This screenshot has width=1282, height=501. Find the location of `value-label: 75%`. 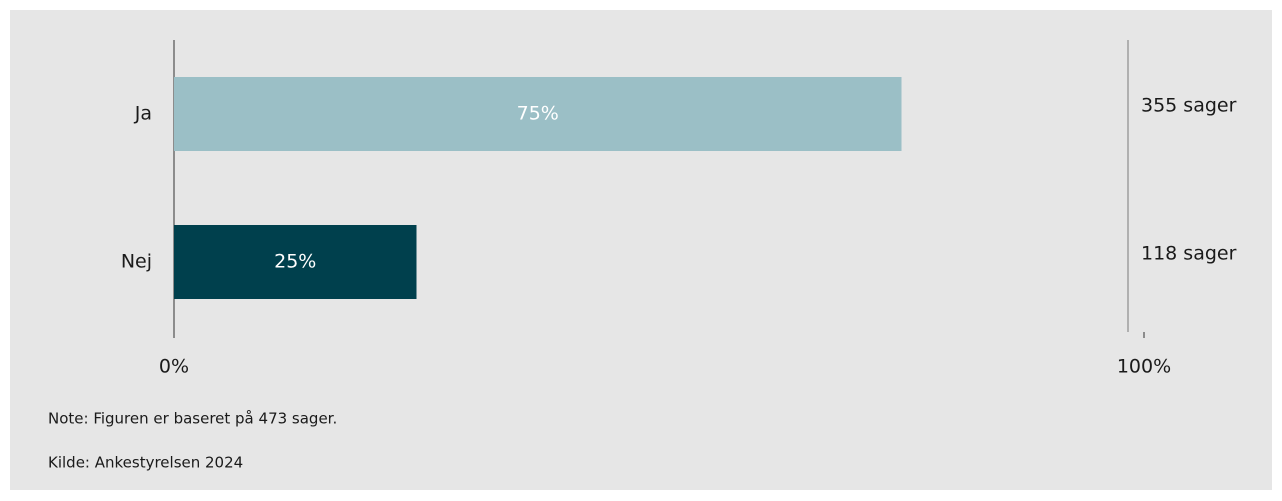

value-label: 75% is located at coordinates (538, 114).